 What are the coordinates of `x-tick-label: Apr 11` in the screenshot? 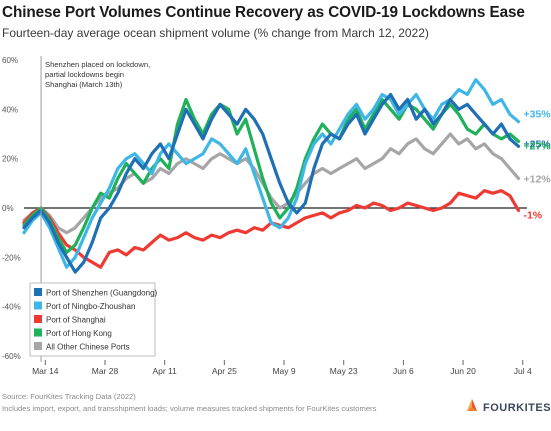 It's located at (164, 371).